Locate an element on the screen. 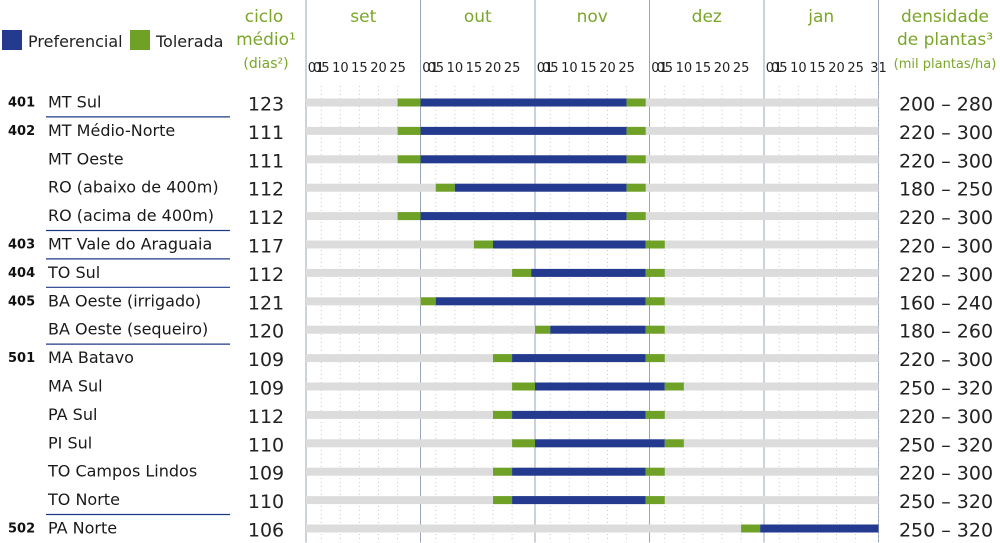  cycle-value: 110 is located at coordinates (266, 445).